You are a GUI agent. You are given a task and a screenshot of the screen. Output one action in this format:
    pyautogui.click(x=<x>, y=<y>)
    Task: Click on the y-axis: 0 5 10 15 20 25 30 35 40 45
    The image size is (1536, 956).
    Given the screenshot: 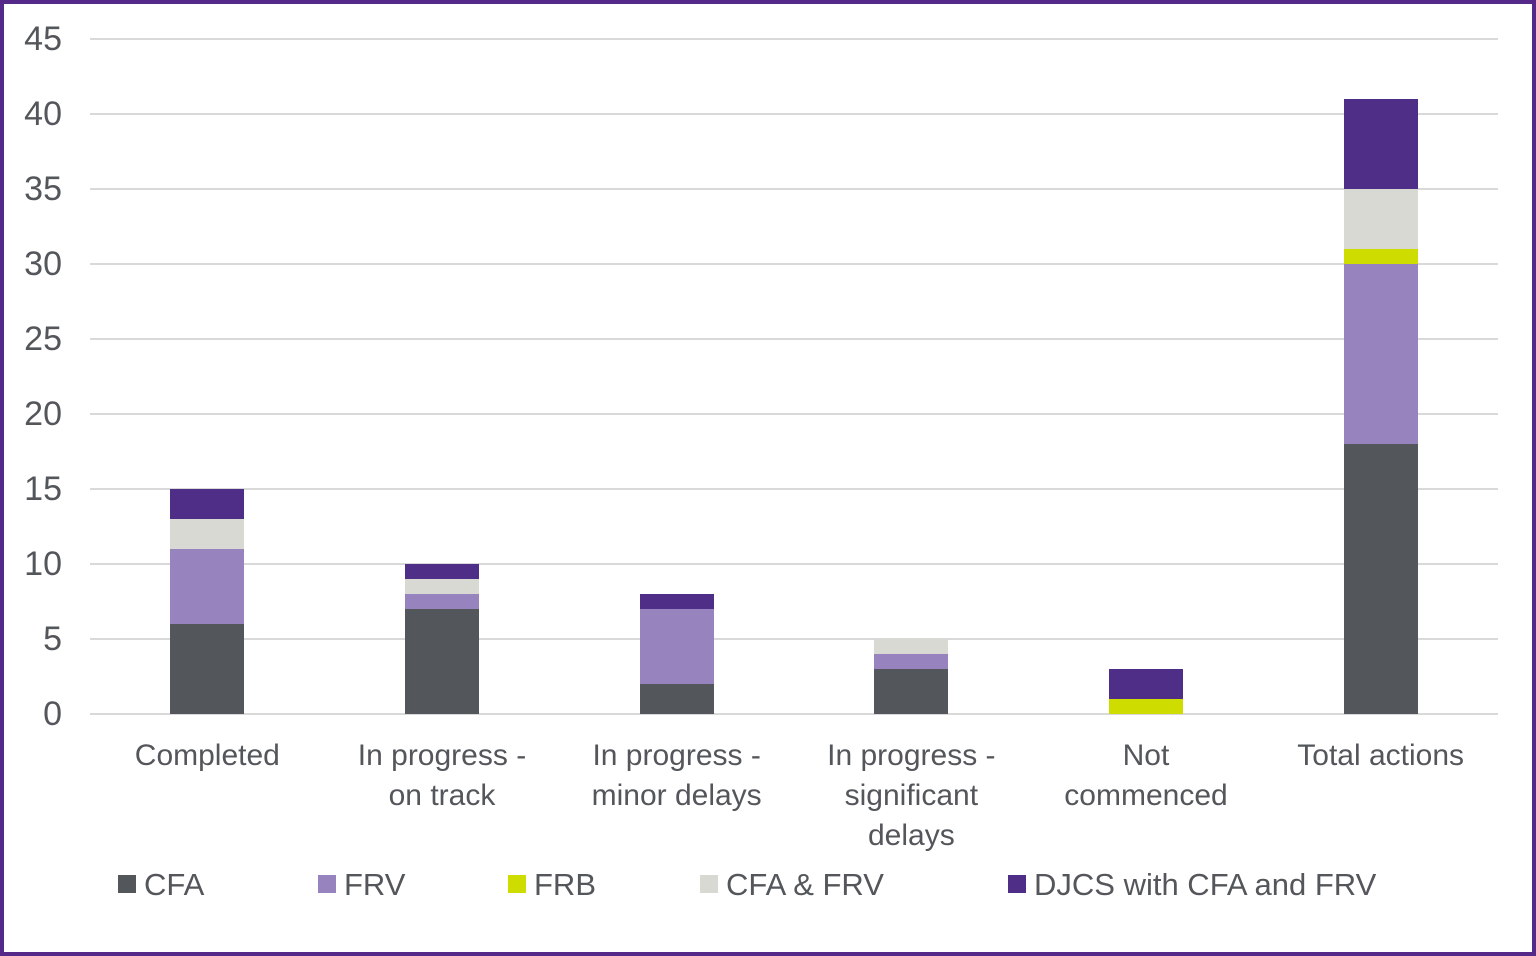 What is the action you would take?
    pyautogui.click(x=33, y=376)
    